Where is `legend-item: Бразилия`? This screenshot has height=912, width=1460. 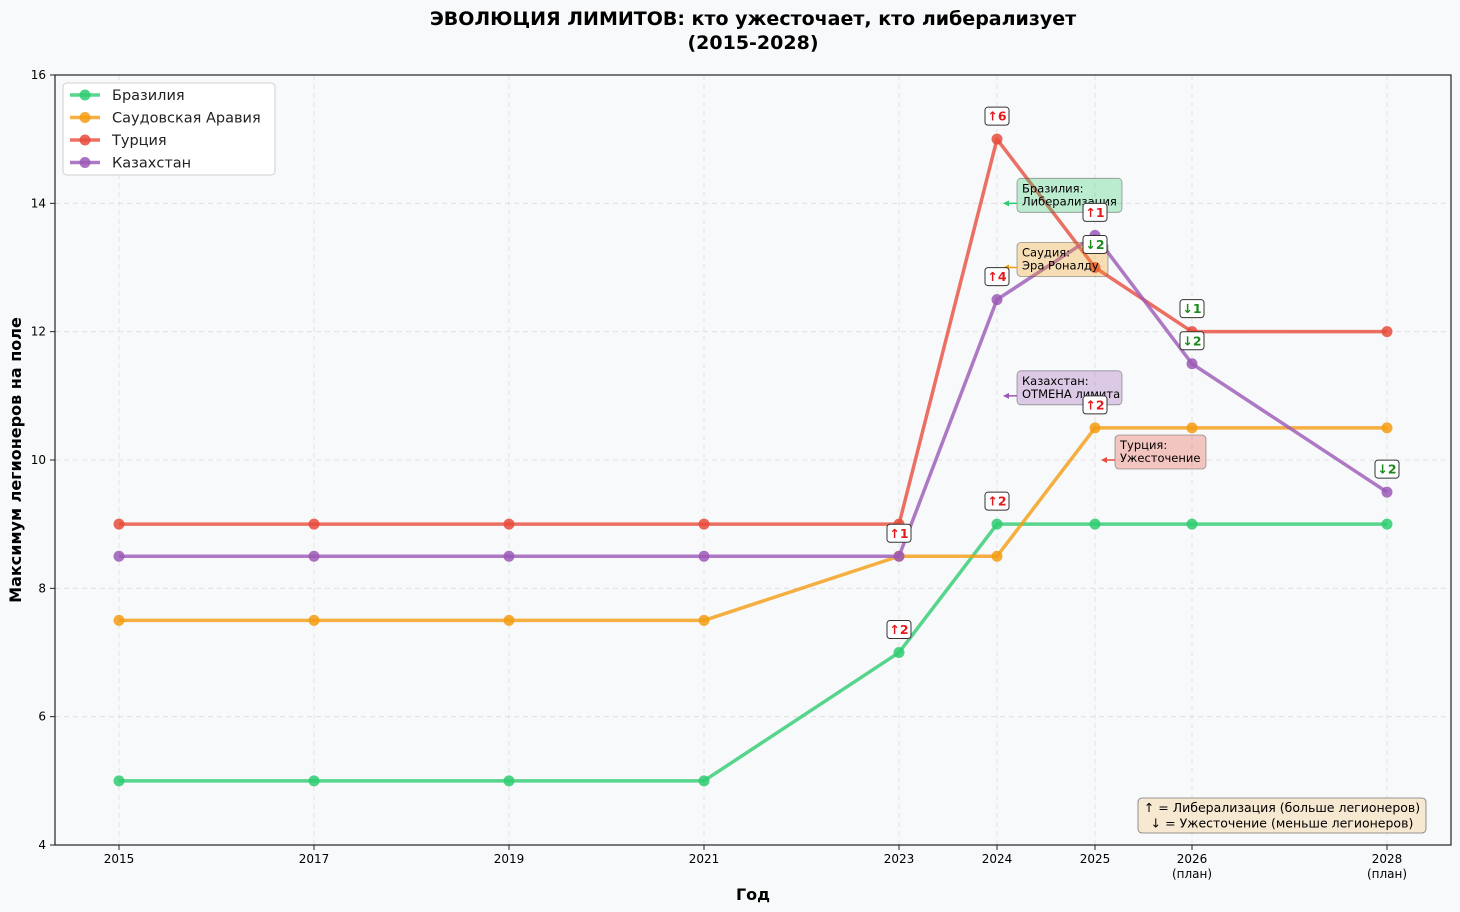 legend-item: Бразилия is located at coordinates (127, 96).